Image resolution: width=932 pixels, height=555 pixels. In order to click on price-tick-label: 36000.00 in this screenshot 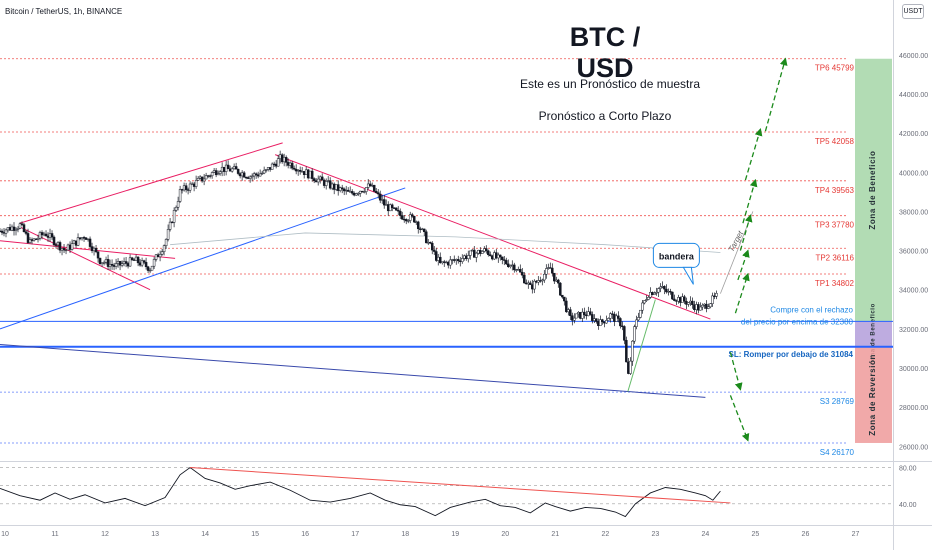, I will do `click(913, 252)`.